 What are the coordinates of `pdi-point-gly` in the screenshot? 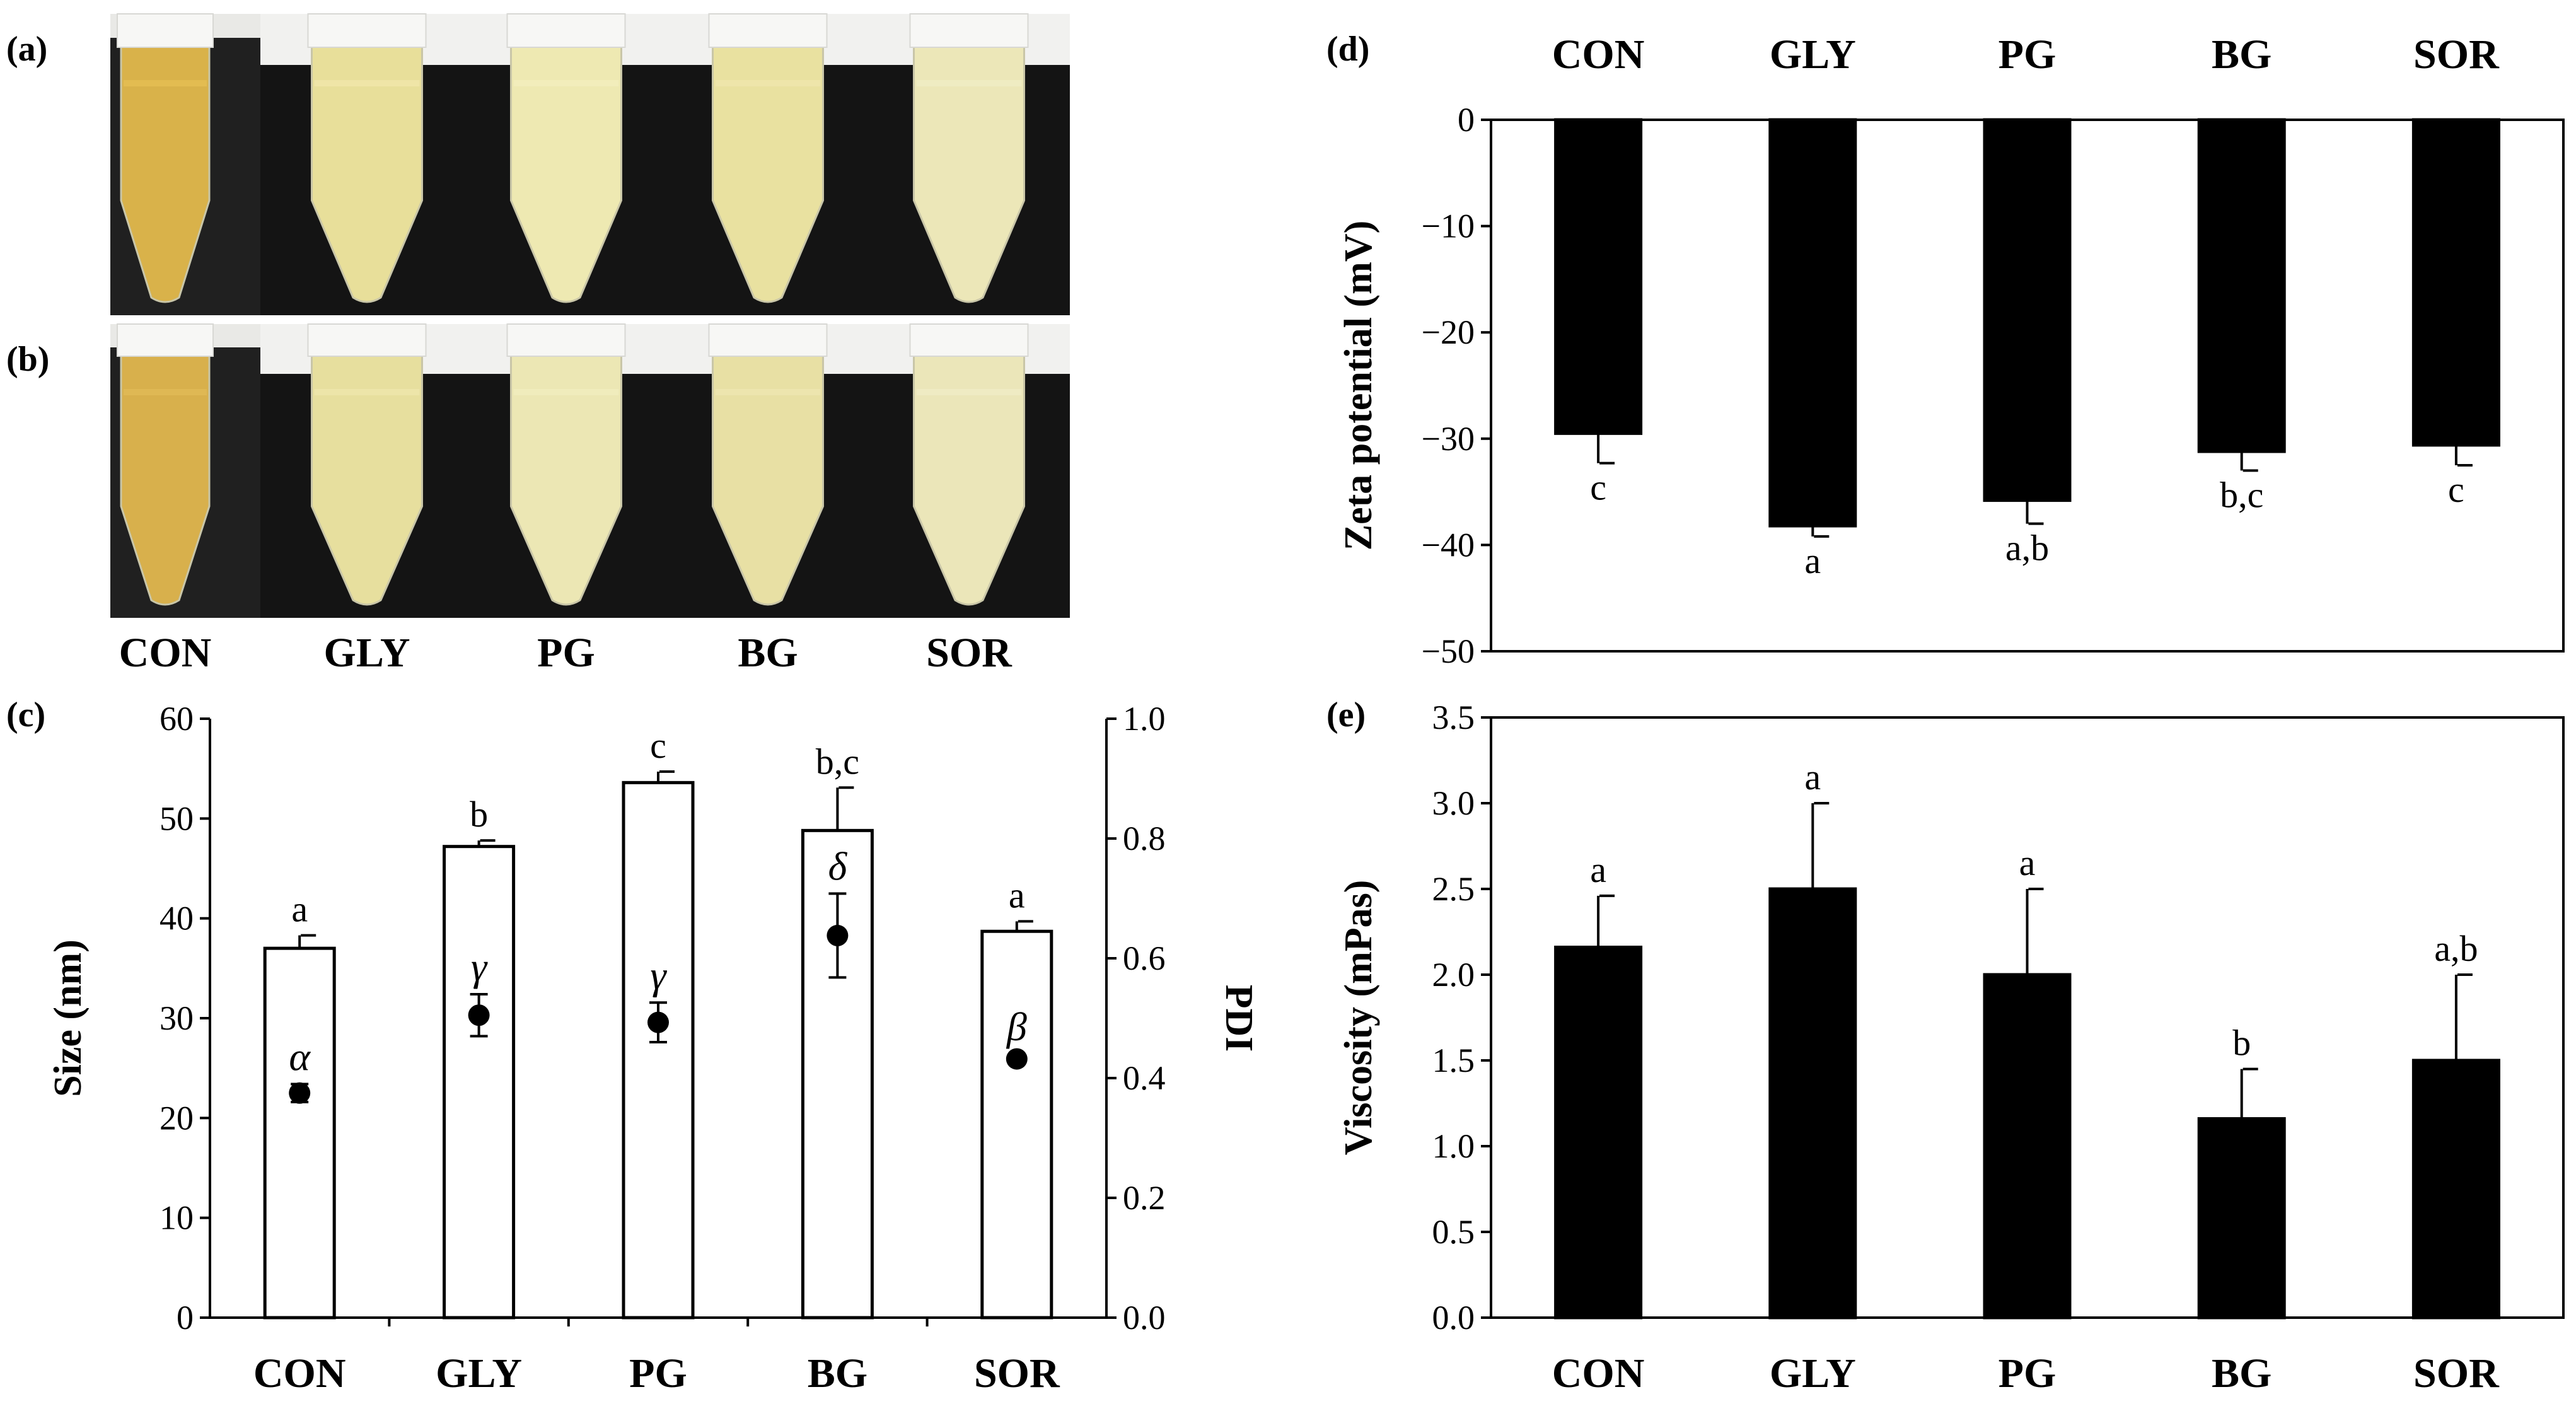 It's located at (479, 1015).